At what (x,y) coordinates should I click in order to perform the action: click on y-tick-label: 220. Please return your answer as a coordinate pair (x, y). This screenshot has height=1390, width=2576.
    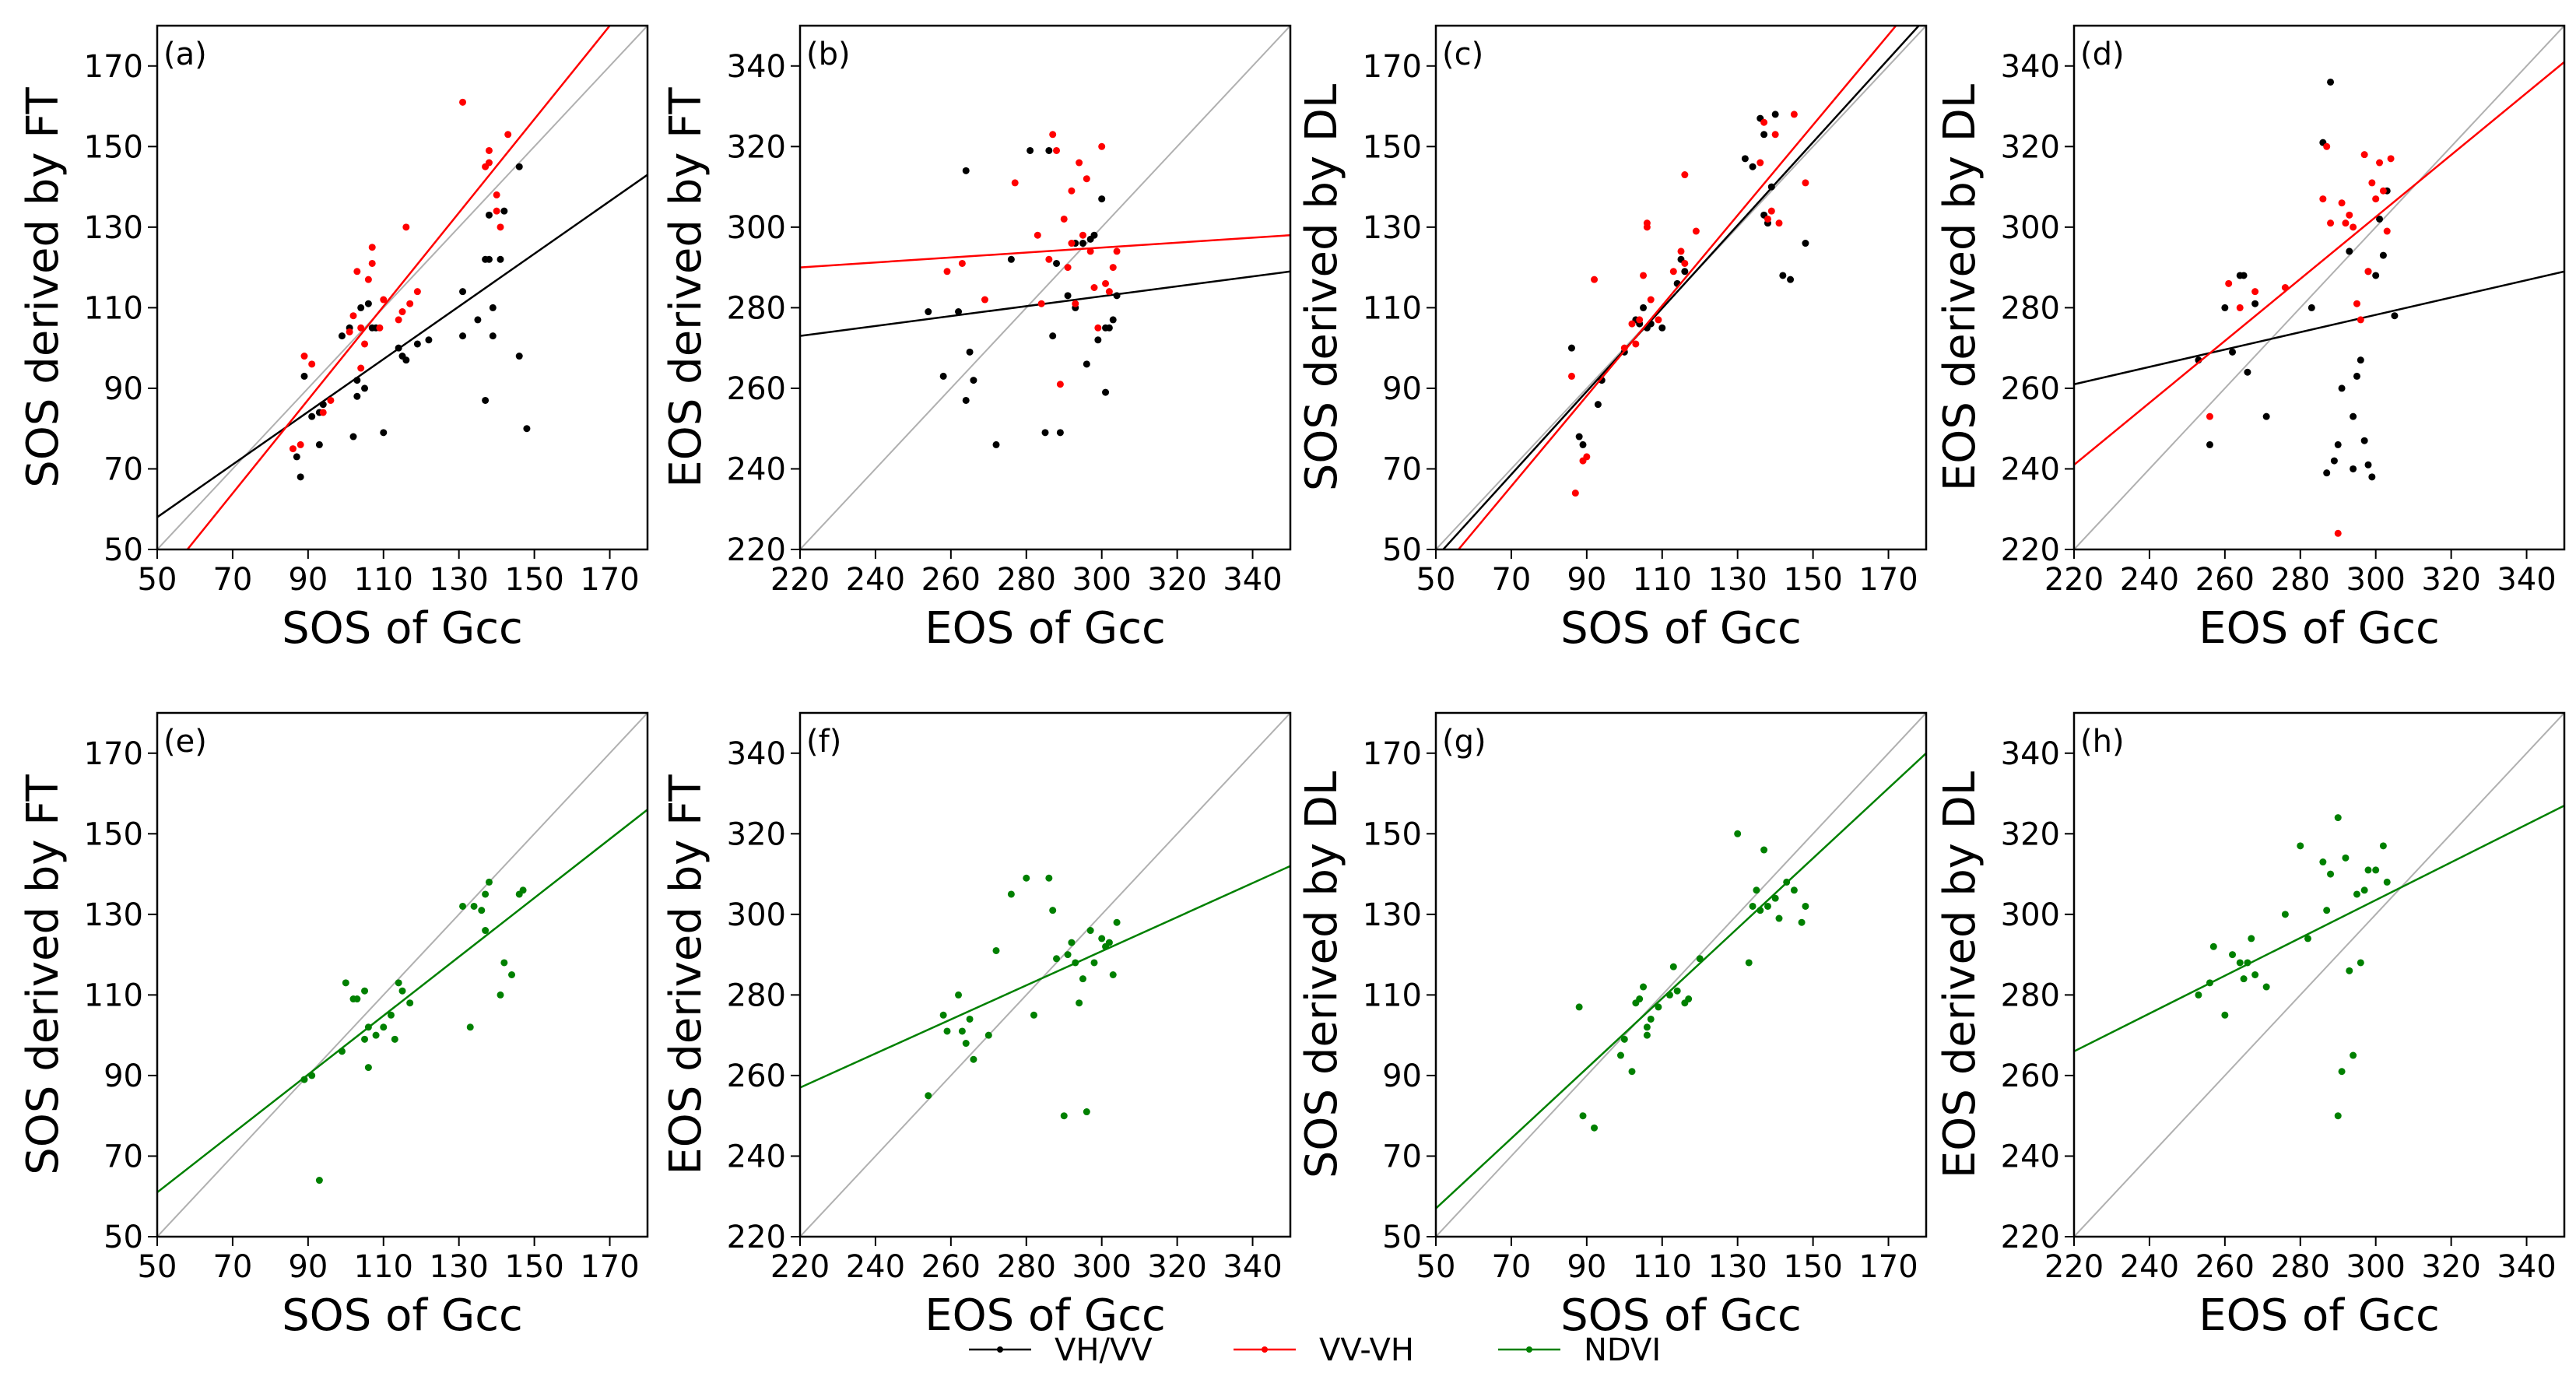
    Looking at the image, I should click on (757, 1237).